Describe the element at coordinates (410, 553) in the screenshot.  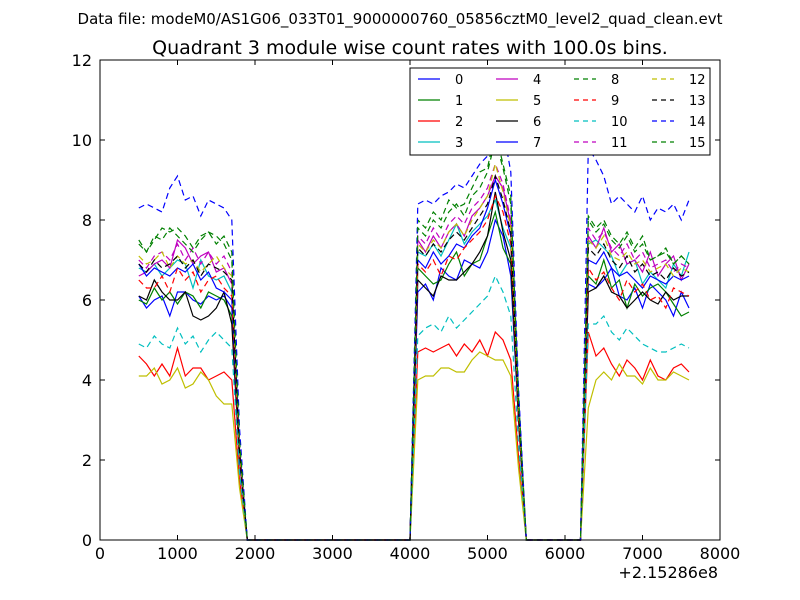
I see `x-tick-label: 4000` at that location.